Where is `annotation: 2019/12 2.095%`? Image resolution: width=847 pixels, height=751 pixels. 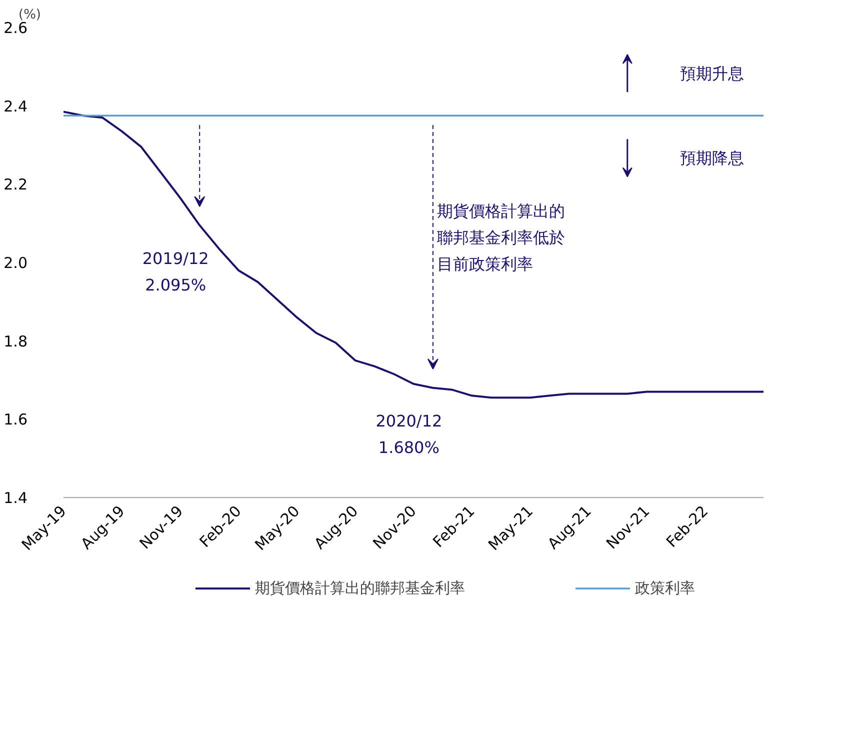
annotation: 2019/12 2.095% is located at coordinates (175, 271).